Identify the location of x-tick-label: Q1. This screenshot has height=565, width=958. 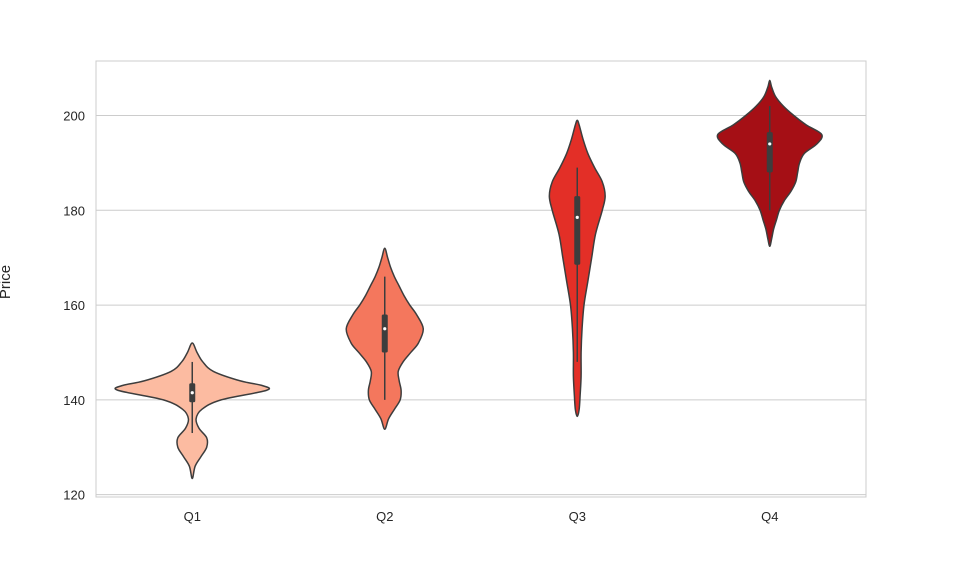
(192, 516).